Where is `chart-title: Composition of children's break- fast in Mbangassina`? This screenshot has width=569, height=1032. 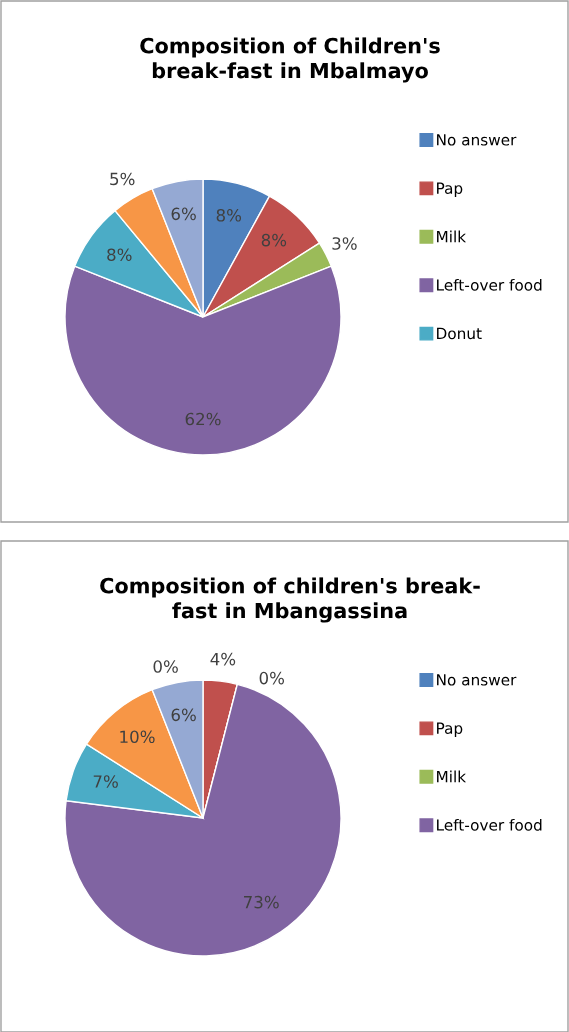
chart-title: Composition of children's break- fast in Mbangassina is located at coordinates (290, 600).